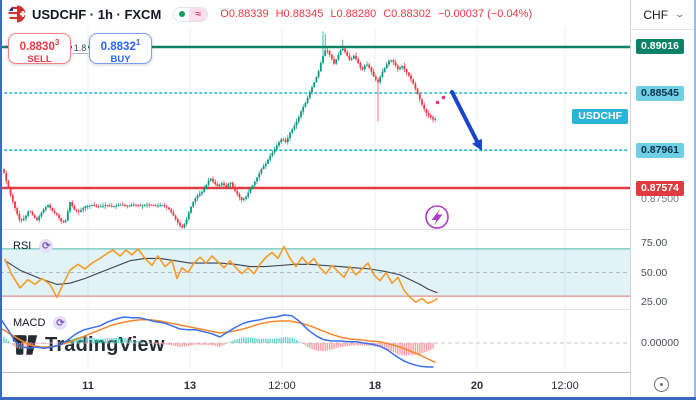 This screenshot has width=696, height=400. Describe the element at coordinates (97, 14) in the screenshot. I see `symbol-title: USDCHF · 1h · FXCM` at that location.